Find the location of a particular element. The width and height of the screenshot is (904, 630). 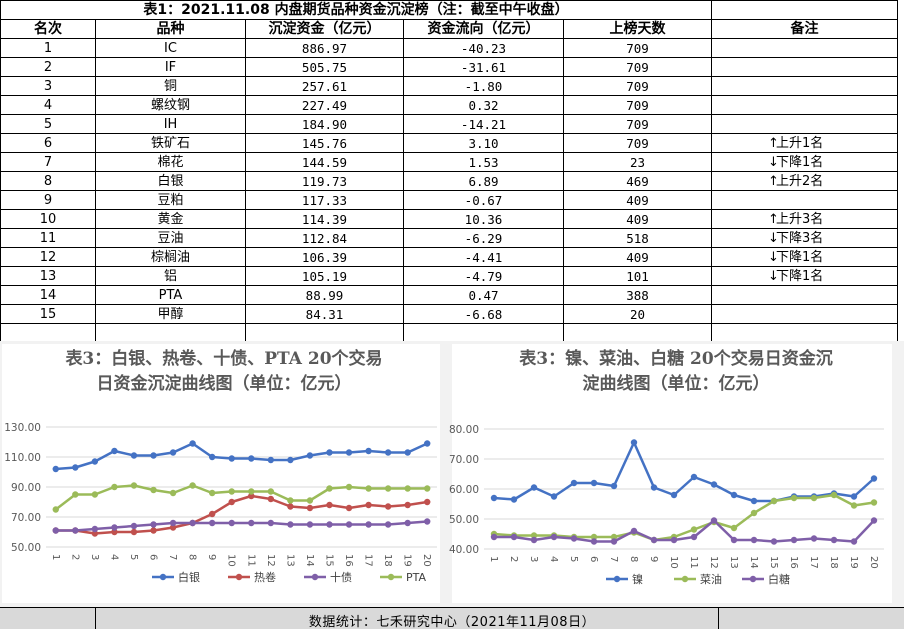

rank-cell: 13 is located at coordinates (48, 276).